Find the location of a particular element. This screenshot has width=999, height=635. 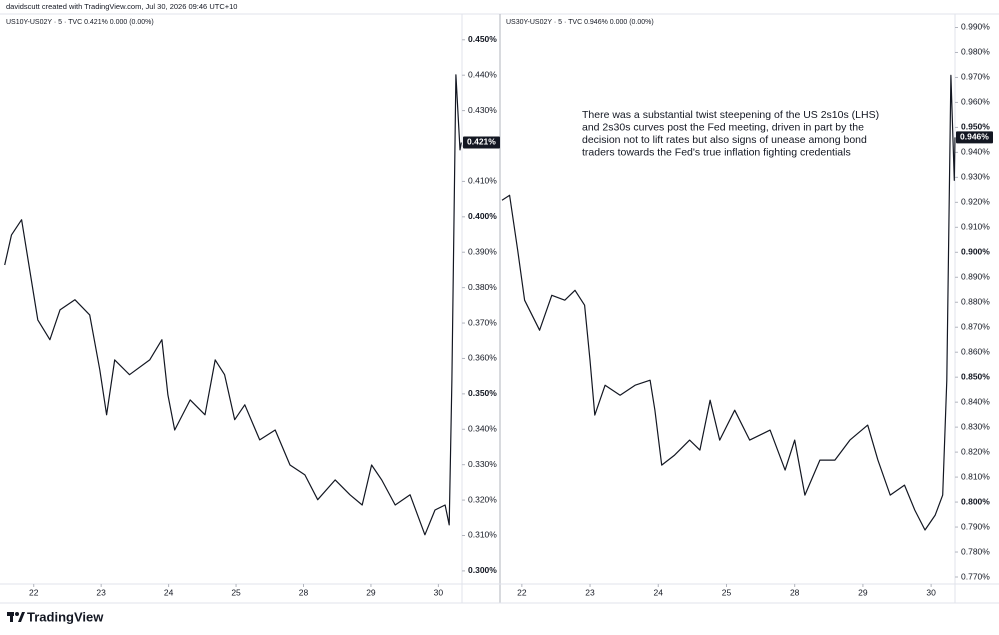

y-tick-label: 0.380% is located at coordinates (482, 287).